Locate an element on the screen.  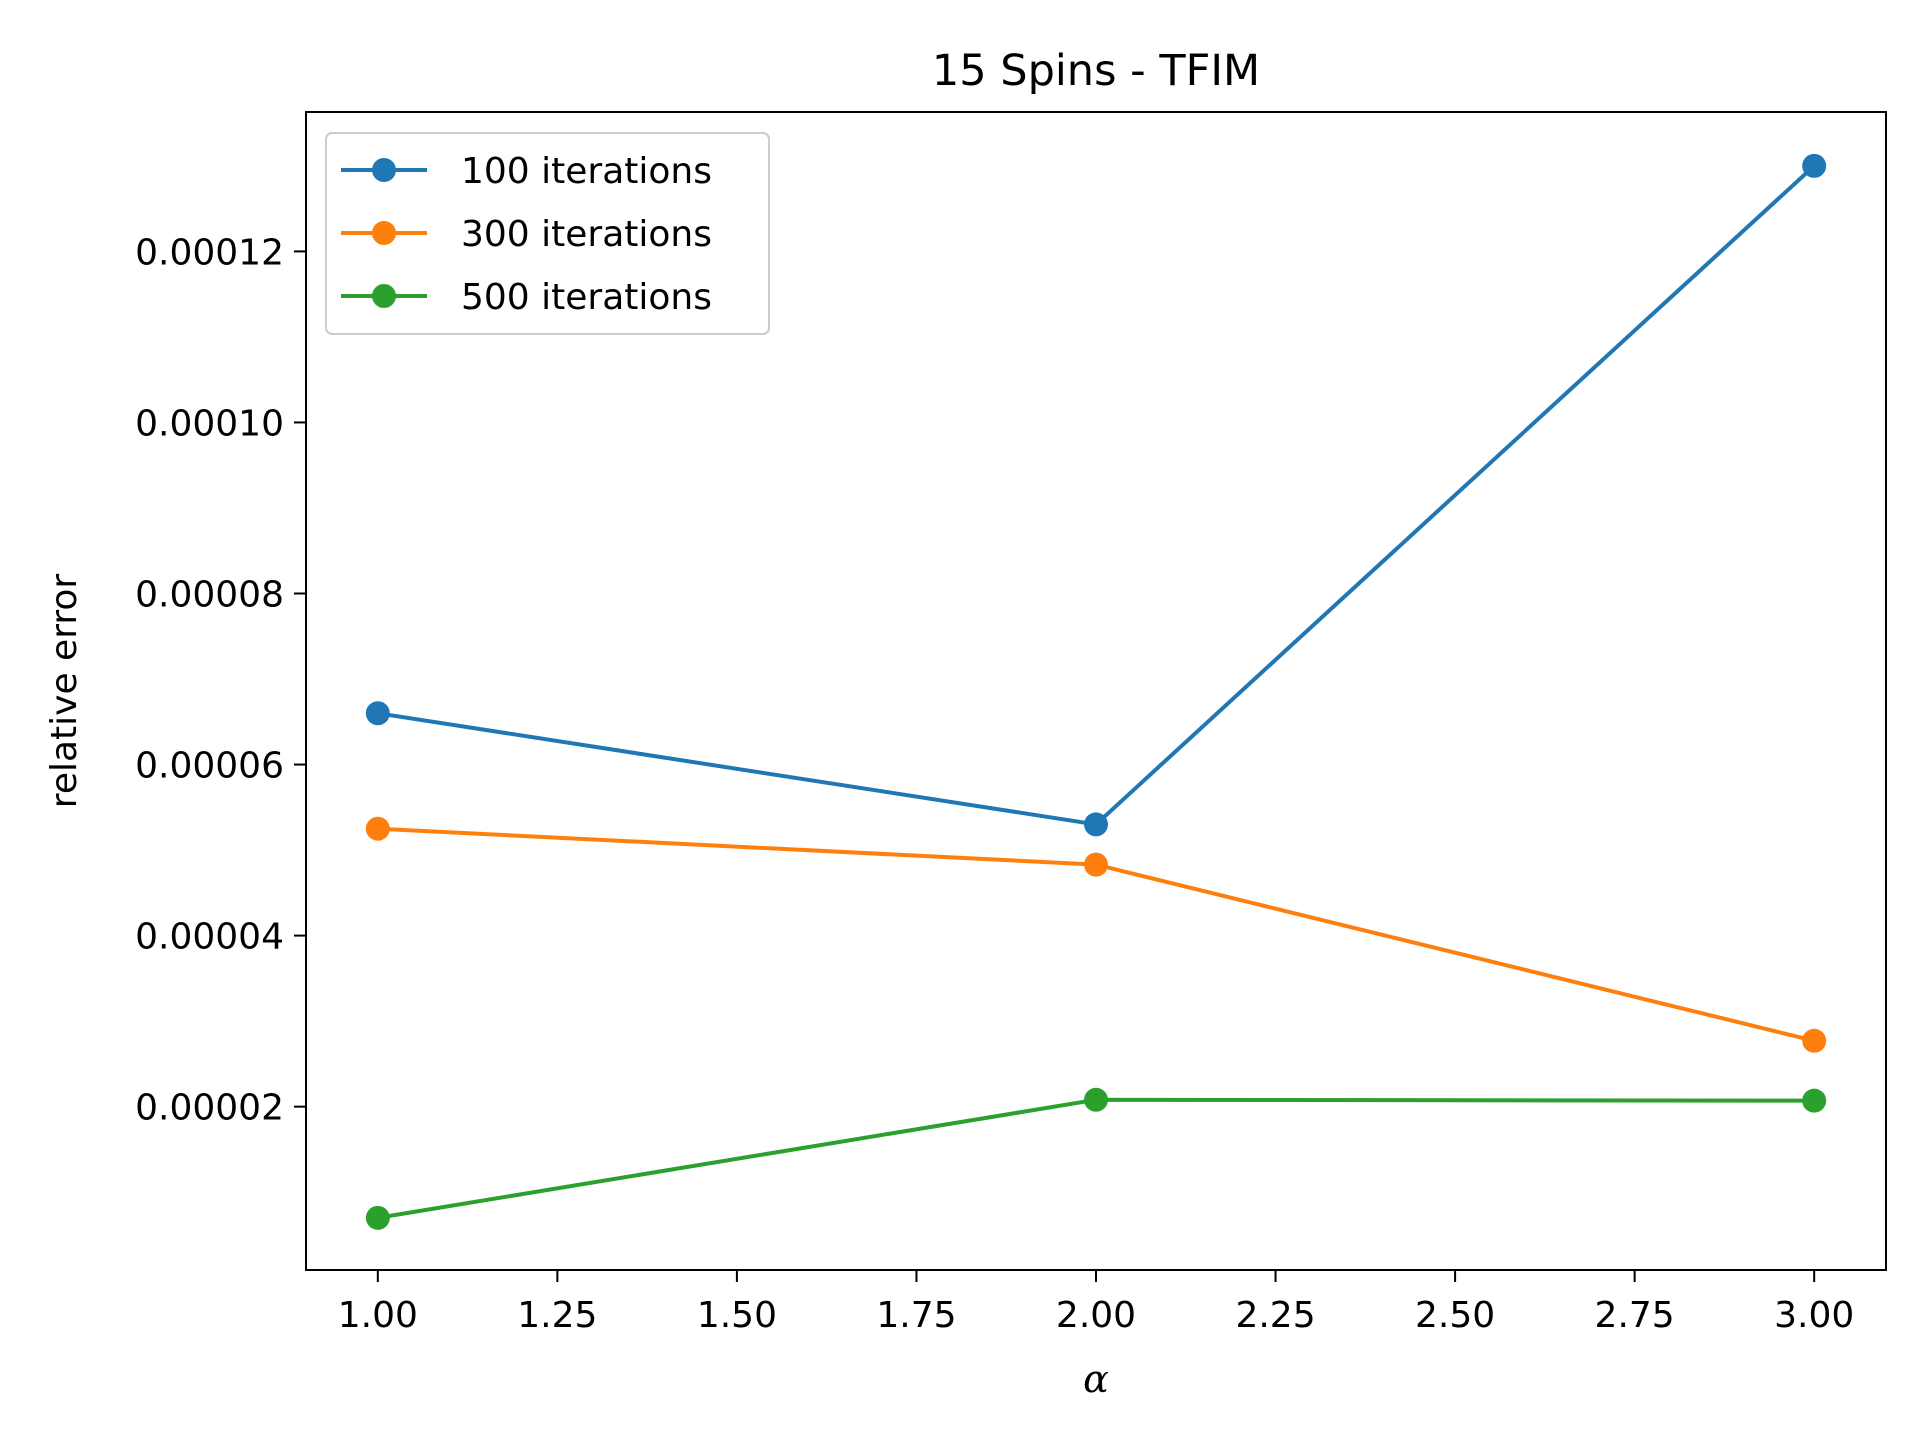
x-tick-label: 2.00 is located at coordinates (1096, 1315).